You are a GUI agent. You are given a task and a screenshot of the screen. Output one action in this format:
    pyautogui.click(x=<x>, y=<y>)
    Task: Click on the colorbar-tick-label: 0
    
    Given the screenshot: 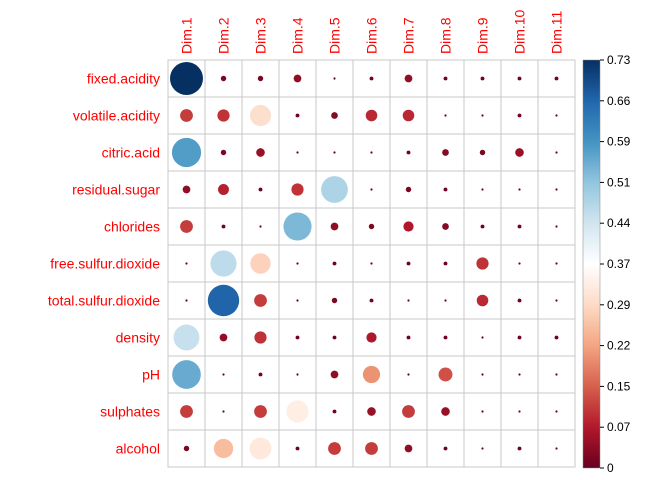 What is the action you would take?
    pyautogui.click(x=610, y=468)
    